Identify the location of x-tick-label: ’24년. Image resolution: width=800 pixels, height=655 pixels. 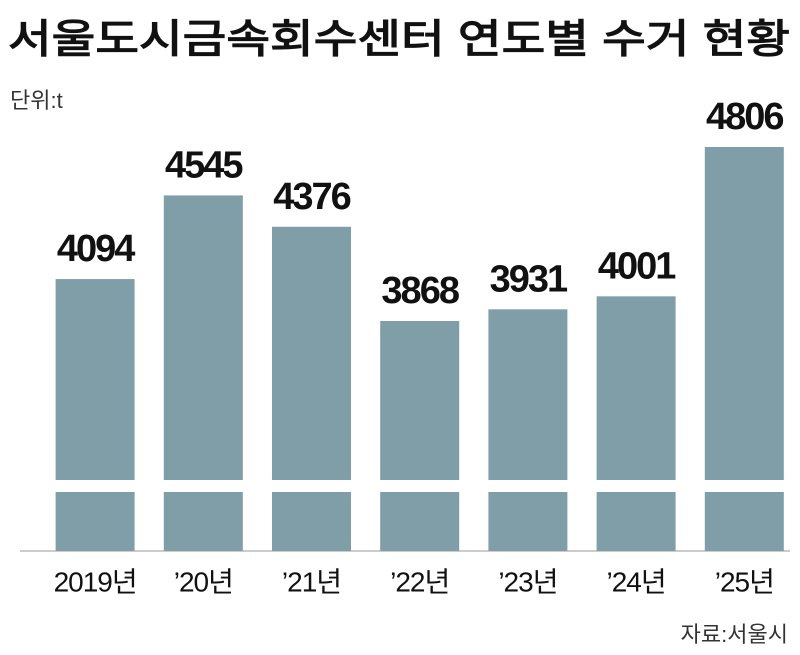
(636, 581).